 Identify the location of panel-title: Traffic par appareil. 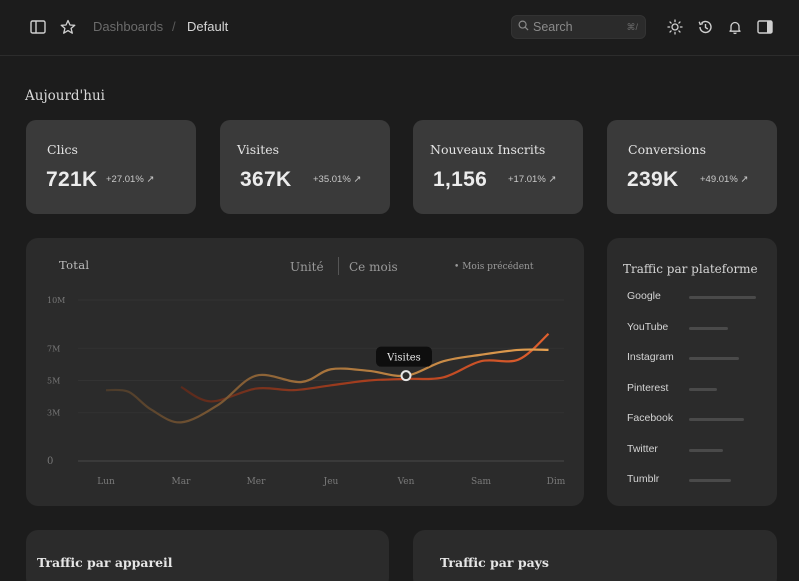
(105, 562).